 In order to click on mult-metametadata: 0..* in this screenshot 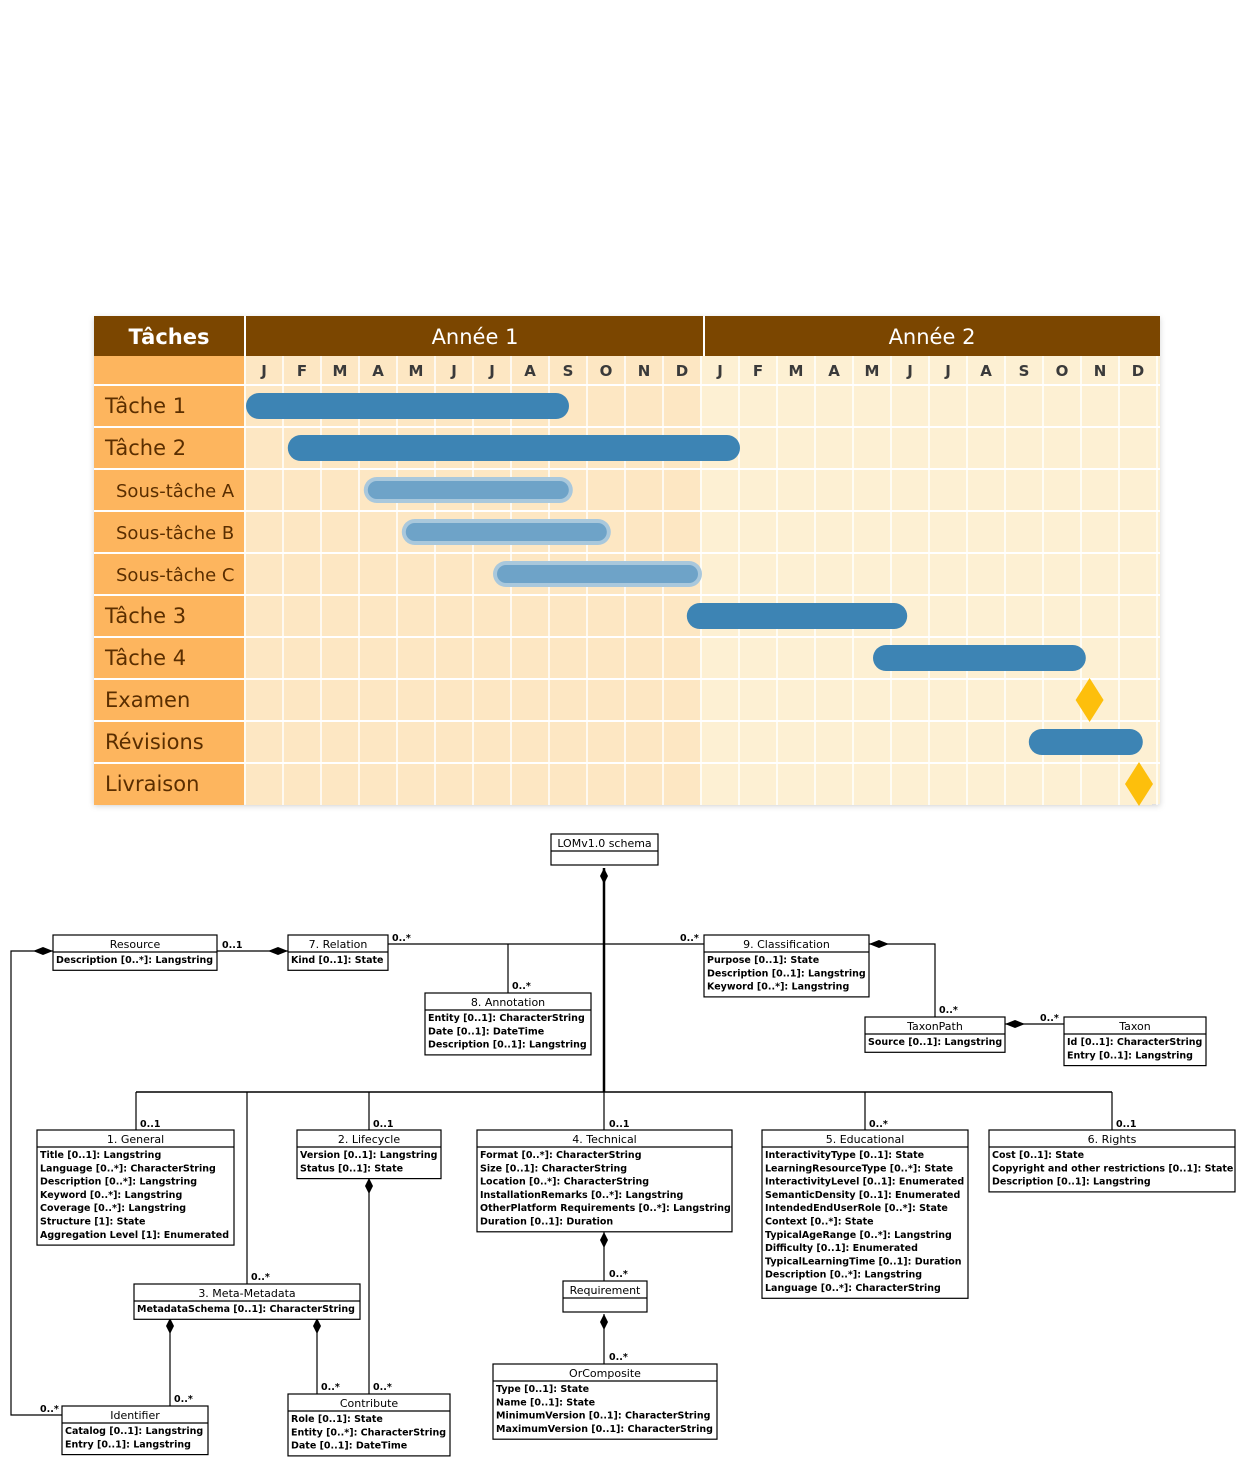, I will do `click(260, 1277)`.